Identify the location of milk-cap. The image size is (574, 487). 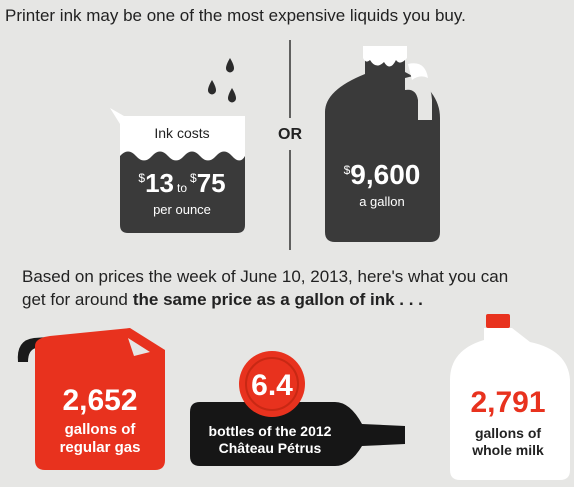
(498, 321).